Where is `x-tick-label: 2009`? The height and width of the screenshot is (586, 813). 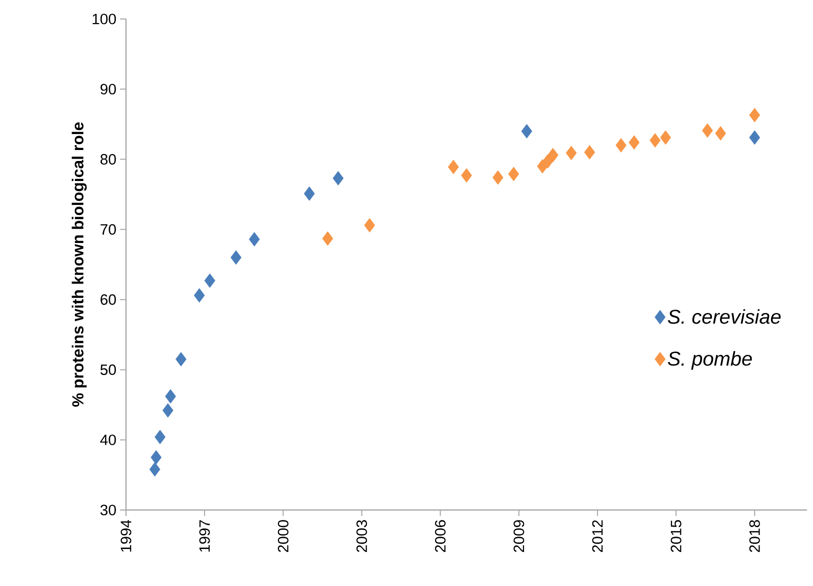 x-tick-label: 2009 is located at coordinates (519, 536).